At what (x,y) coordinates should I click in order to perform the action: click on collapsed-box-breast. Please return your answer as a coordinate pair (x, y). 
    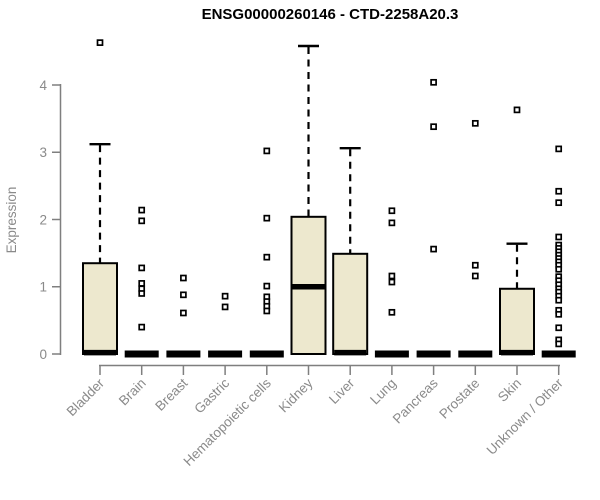
    Looking at the image, I should click on (183, 354).